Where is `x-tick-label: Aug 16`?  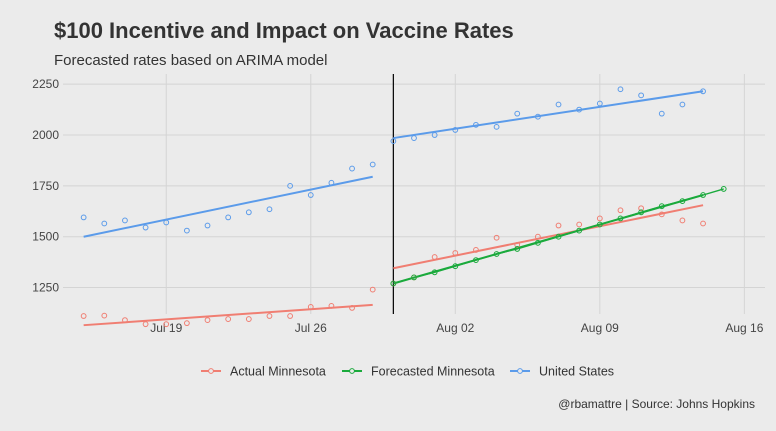
x-tick-label: Aug 16 is located at coordinates (744, 328).